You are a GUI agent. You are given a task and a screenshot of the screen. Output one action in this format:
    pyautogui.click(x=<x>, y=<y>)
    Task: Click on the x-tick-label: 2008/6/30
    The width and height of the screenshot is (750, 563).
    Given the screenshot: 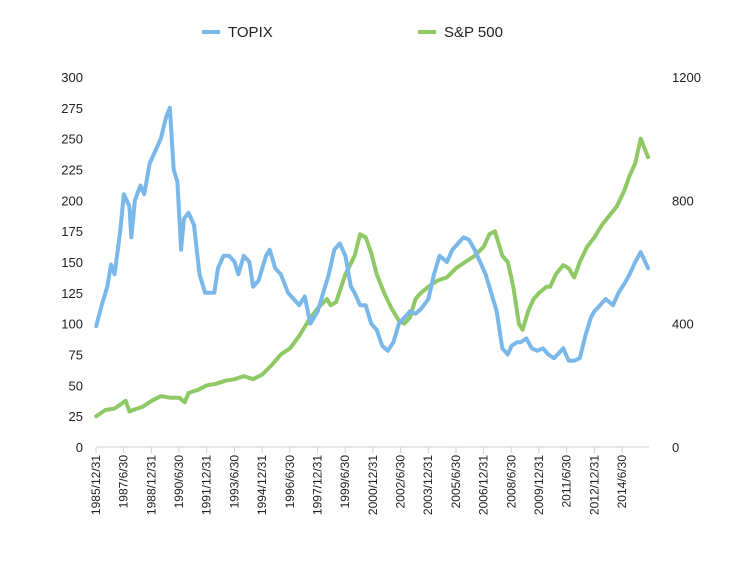 What is the action you would take?
    pyautogui.click(x=511, y=482)
    